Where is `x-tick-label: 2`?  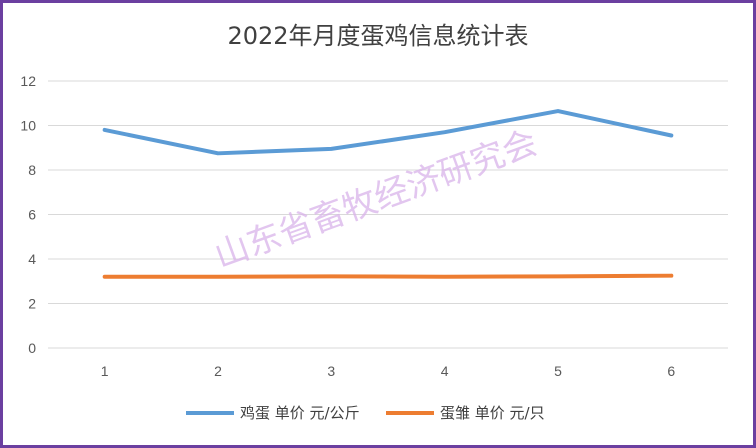
x-tick-label: 2 is located at coordinates (218, 371).